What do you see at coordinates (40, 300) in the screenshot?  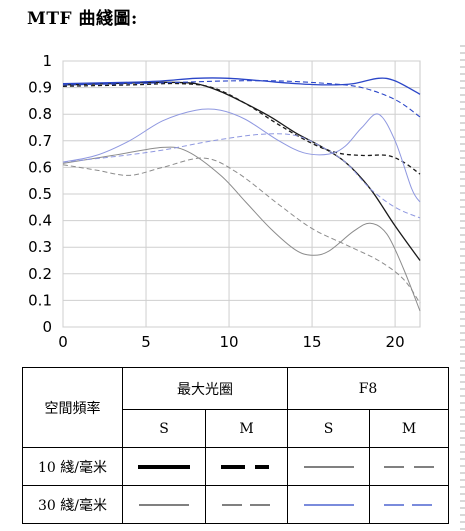 I see `y-tick-label: 0.1` at bounding box center [40, 300].